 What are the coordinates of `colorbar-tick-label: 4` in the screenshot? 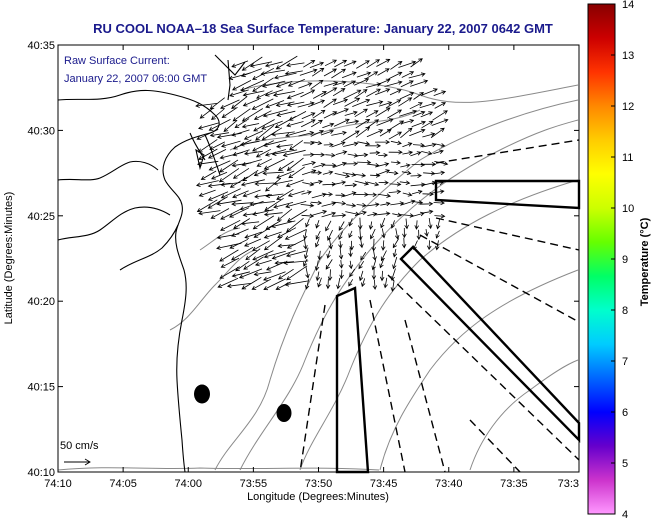 It's located at (625, 514).